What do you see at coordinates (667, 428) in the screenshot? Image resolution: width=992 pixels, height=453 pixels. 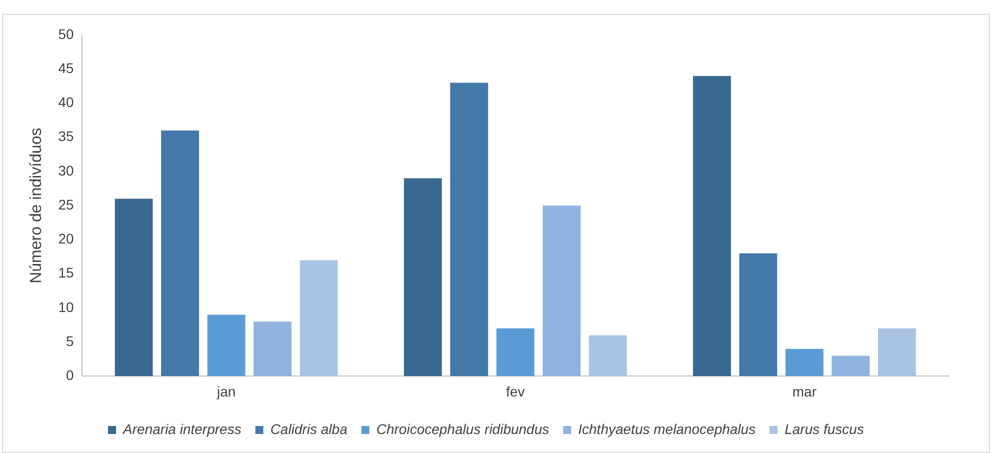 I see `legend-label: Ichthyaetus melanocephalus` at bounding box center [667, 428].